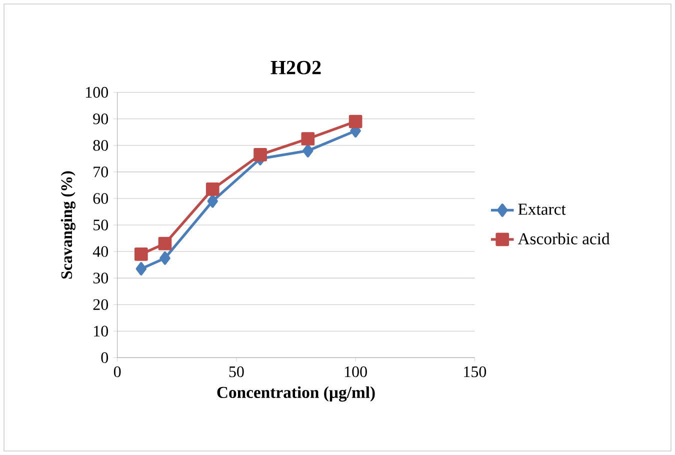  I want to click on y-tick-label: 30, so click(100, 278).